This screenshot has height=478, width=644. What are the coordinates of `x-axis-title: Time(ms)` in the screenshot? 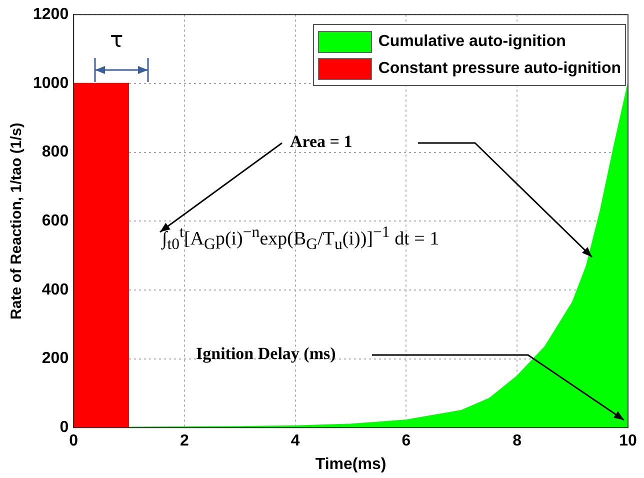 It's located at (350, 464).